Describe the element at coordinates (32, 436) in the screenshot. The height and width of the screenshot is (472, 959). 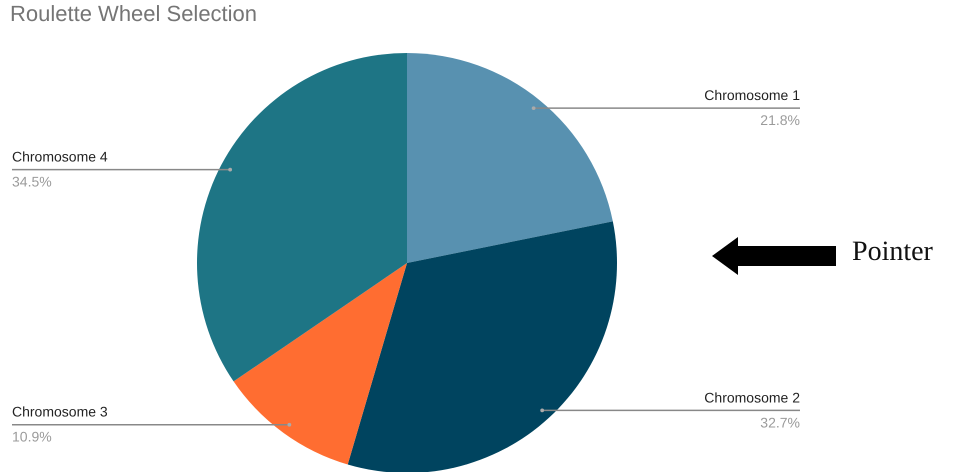
I see `data-label: 10.9%` at that location.